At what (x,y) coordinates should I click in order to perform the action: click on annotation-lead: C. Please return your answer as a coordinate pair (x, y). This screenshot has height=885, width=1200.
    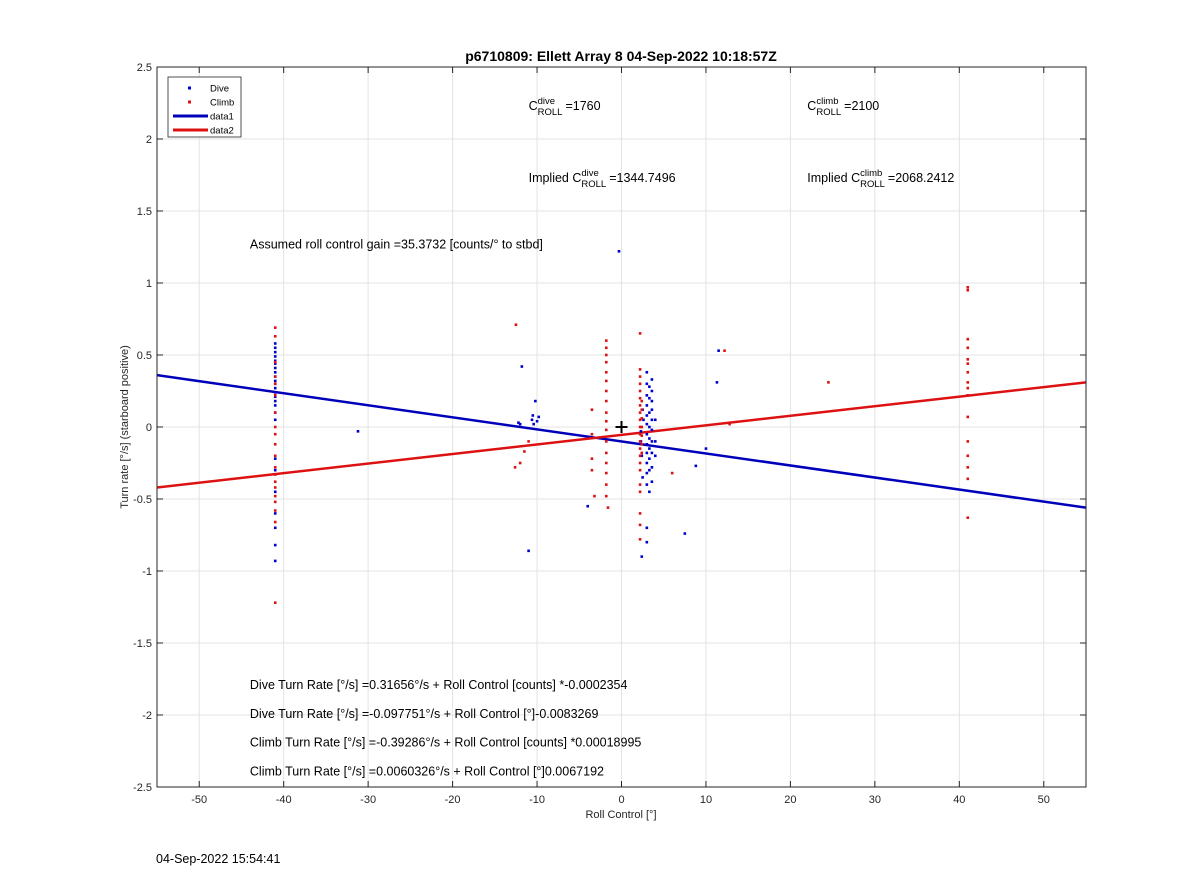
    Looking at the image, I should click on (811, 106).